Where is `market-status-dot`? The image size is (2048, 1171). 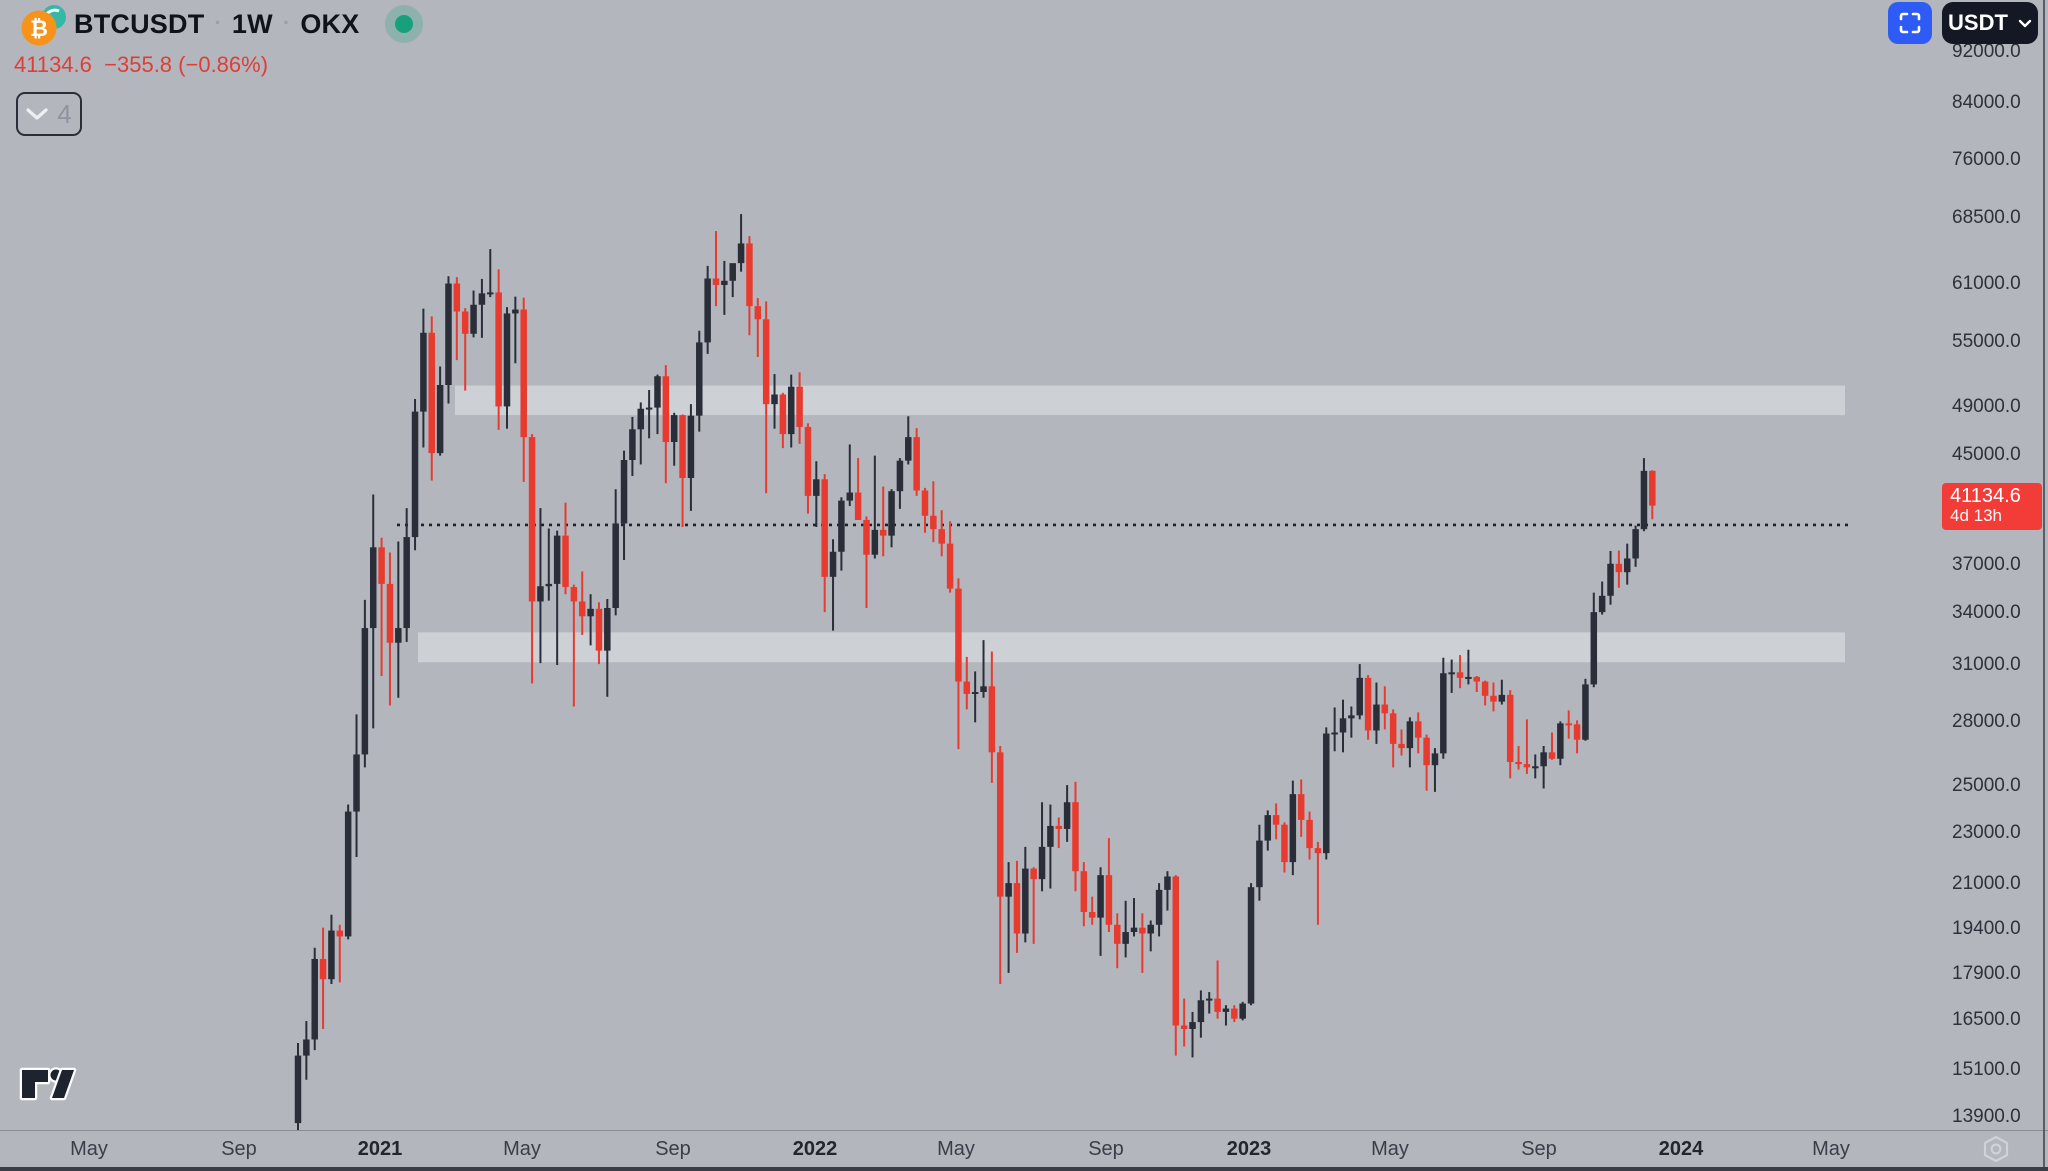
market-status-dot is located at coordinates (404, 24).